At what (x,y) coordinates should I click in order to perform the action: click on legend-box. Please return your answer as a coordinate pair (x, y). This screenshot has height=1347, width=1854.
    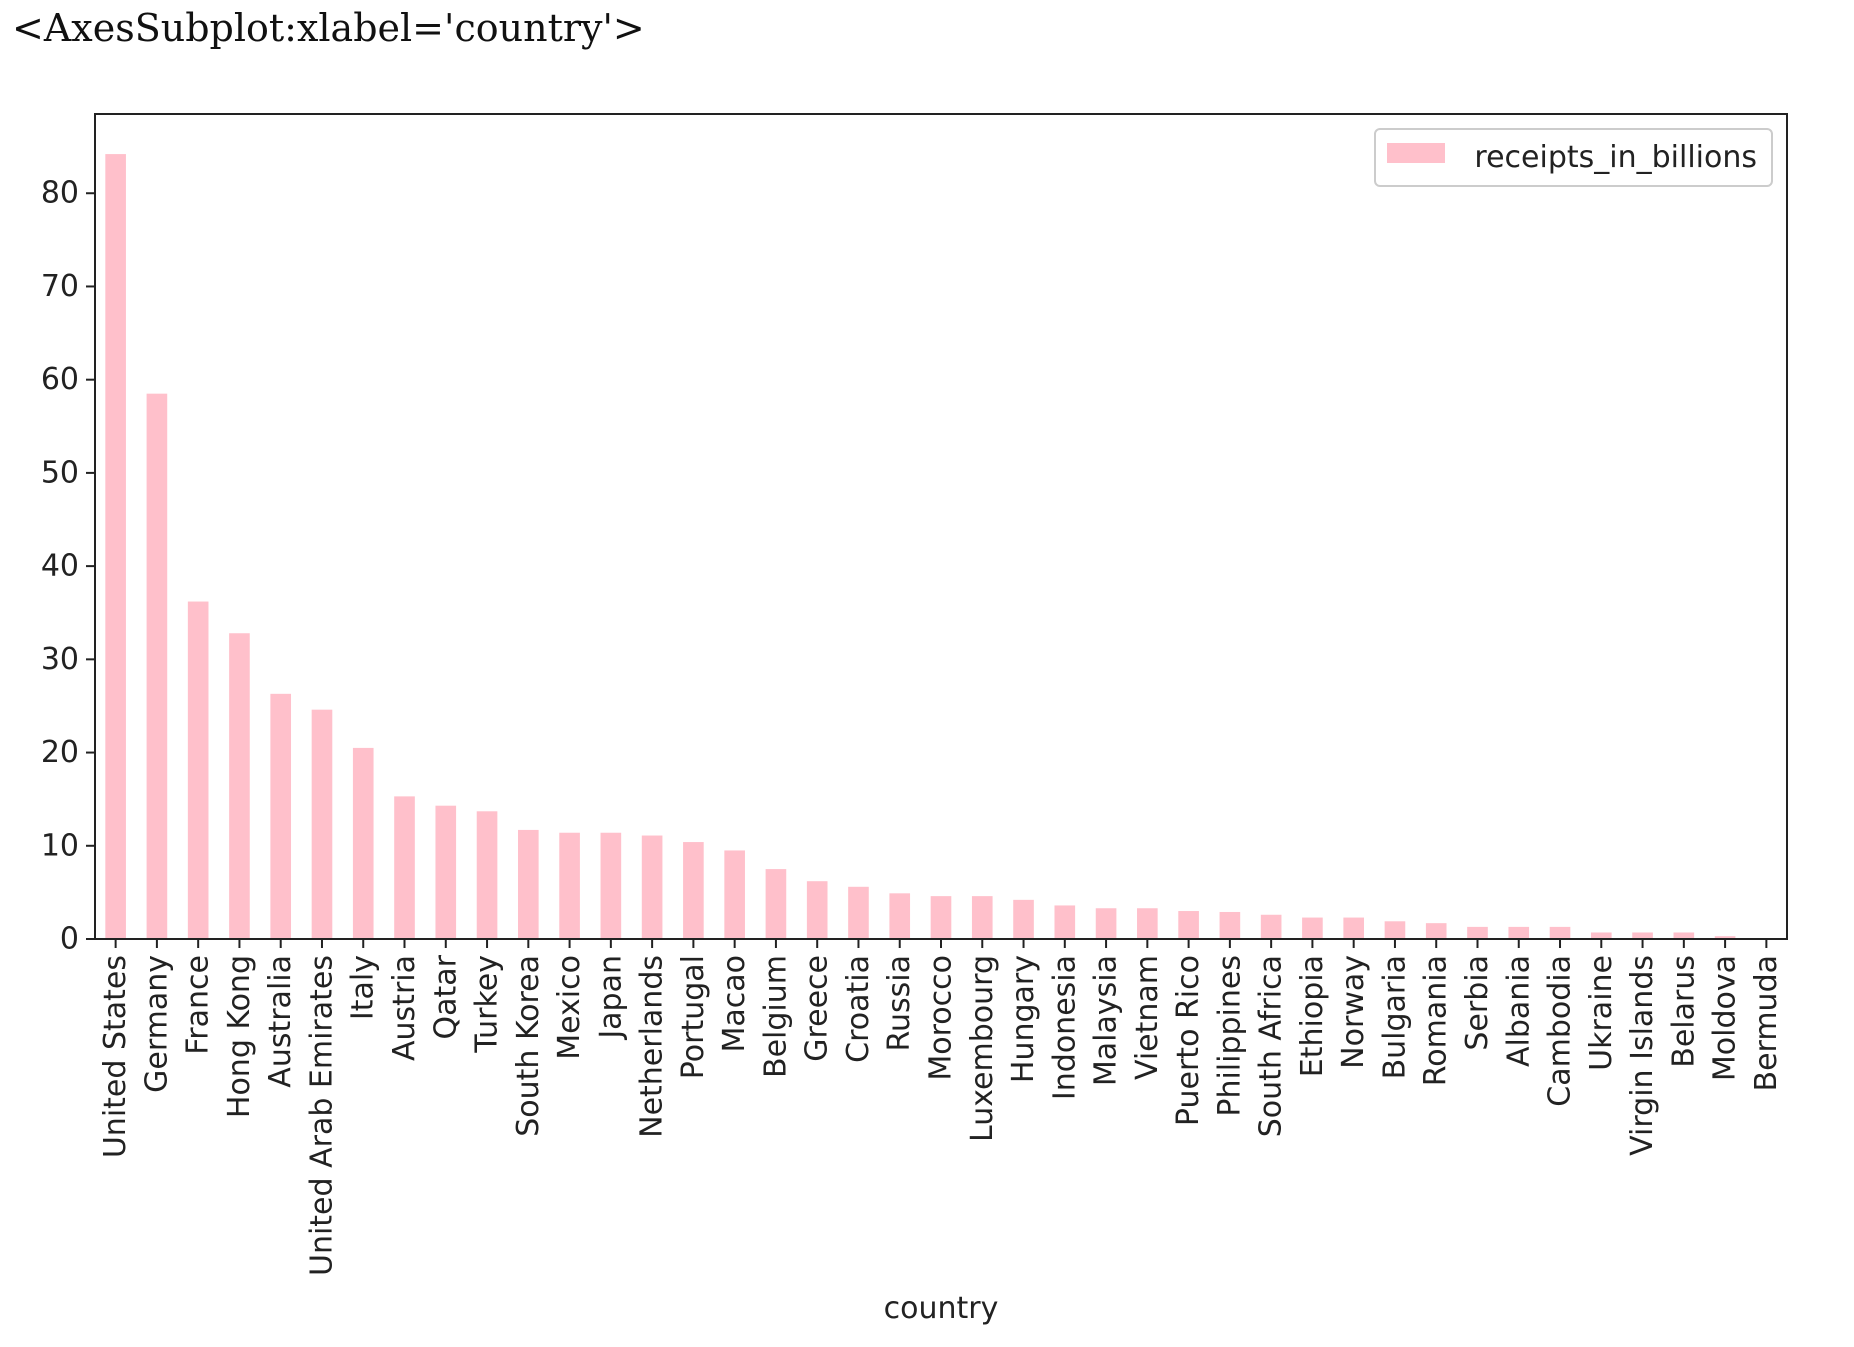
    Looking at the image, I should click on (1573, 157).